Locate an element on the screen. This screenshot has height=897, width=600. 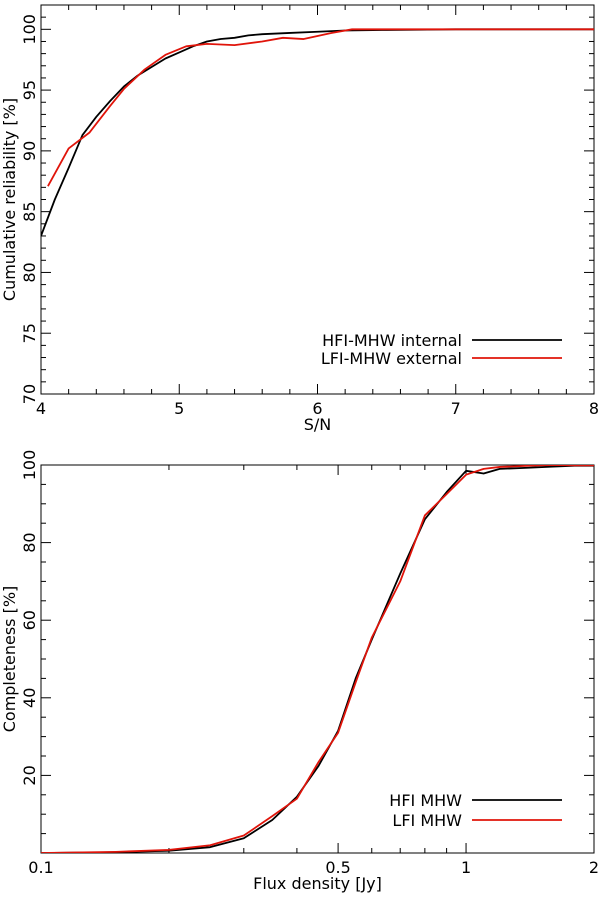
x-tick-label: 0.1 is located at coordinates (40, 867).